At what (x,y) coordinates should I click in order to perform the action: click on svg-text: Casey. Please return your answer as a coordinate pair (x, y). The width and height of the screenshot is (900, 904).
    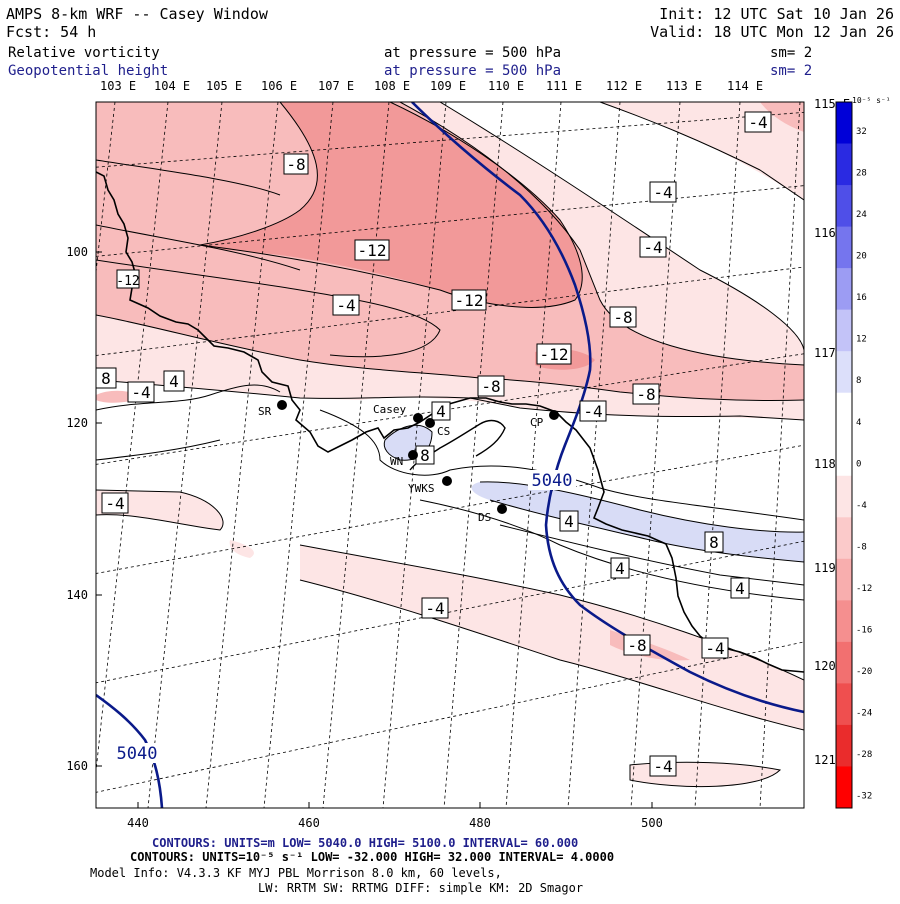
    Looking at the image, I should click on (389, 409).